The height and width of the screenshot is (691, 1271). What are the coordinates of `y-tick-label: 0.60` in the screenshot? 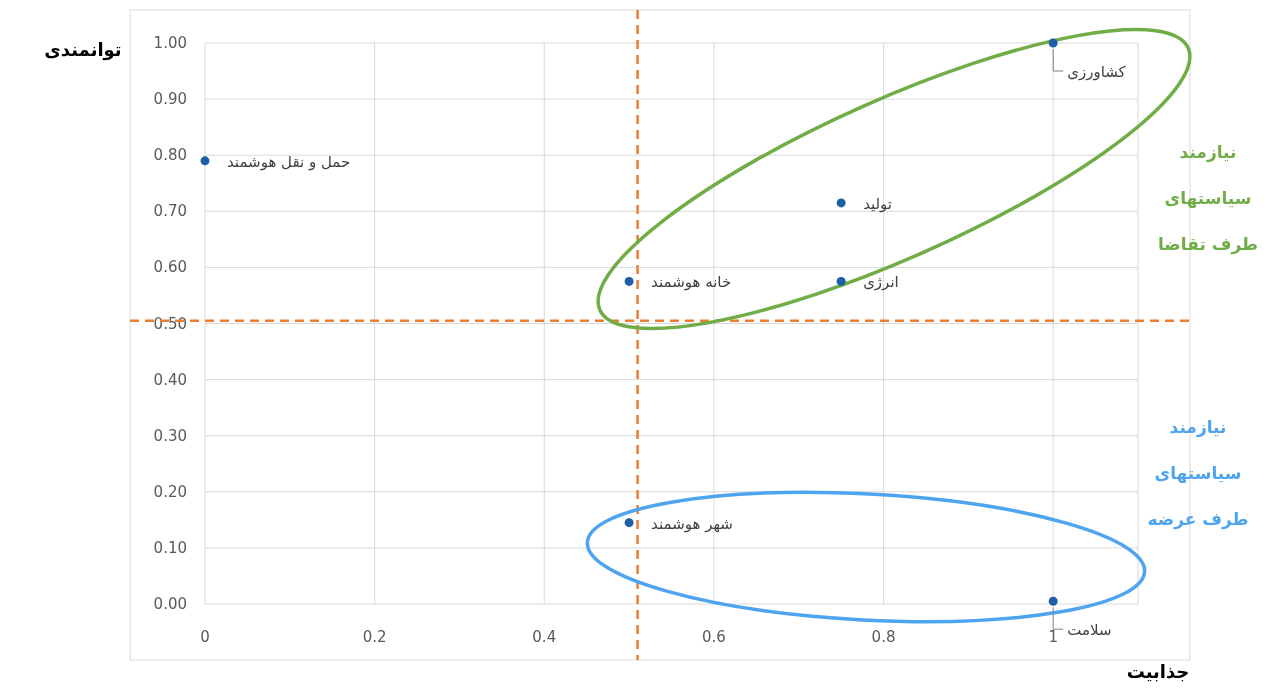 It's located at (170, 267).